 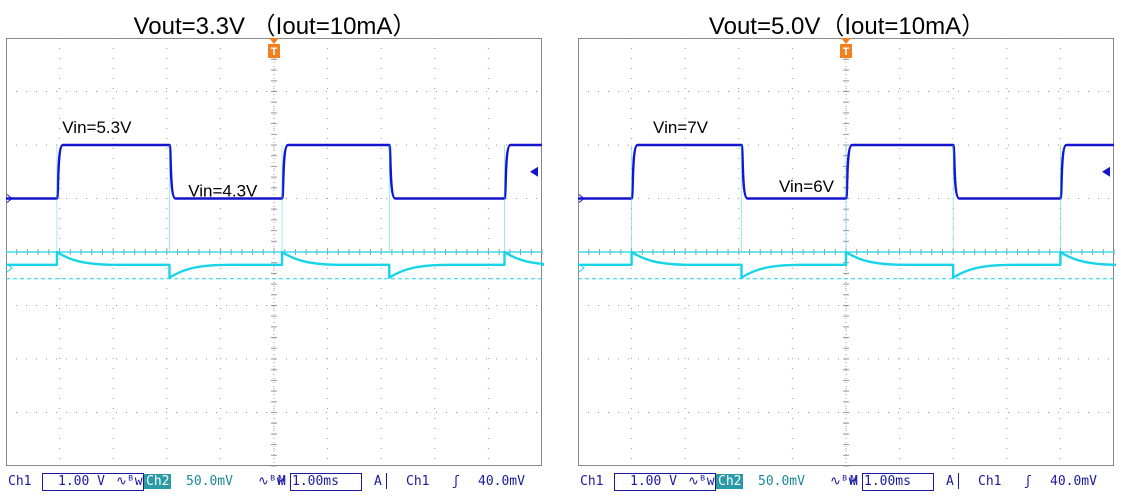 I want to click on vin-annotation: Vin=7V, so click(x=681, y=127).